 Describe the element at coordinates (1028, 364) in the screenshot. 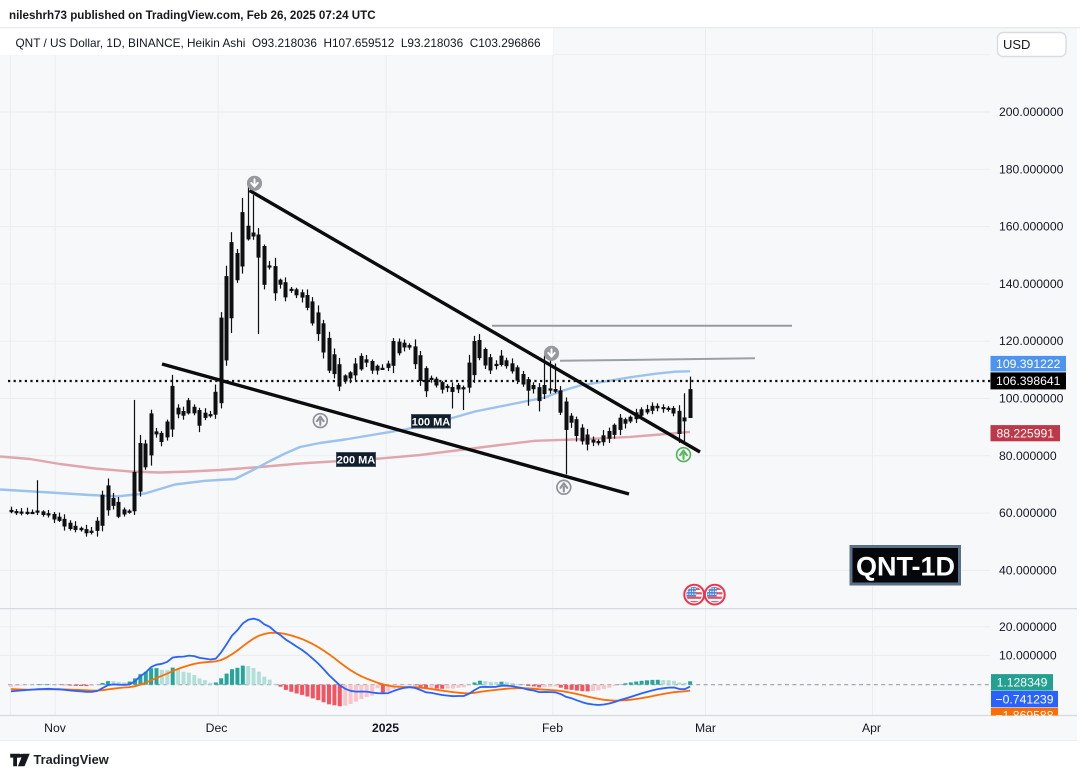

I see `svg-text: 109.391222` at that location.